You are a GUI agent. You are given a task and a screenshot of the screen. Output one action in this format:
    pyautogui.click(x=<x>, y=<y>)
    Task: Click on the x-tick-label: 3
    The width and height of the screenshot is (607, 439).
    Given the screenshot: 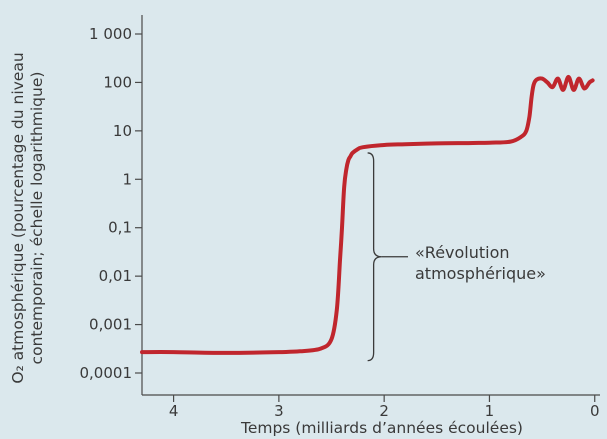 What is the action you would take?
    pyautogui.click(x=279, y=411)
    